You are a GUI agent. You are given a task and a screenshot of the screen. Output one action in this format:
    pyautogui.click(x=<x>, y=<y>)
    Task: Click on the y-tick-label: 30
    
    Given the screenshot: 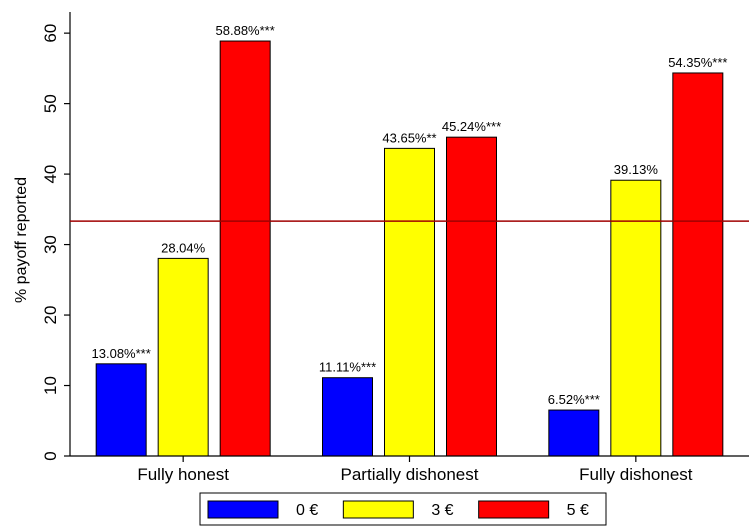 What is the action you would take?
    pyautogui.click(x=50, y=244)
    